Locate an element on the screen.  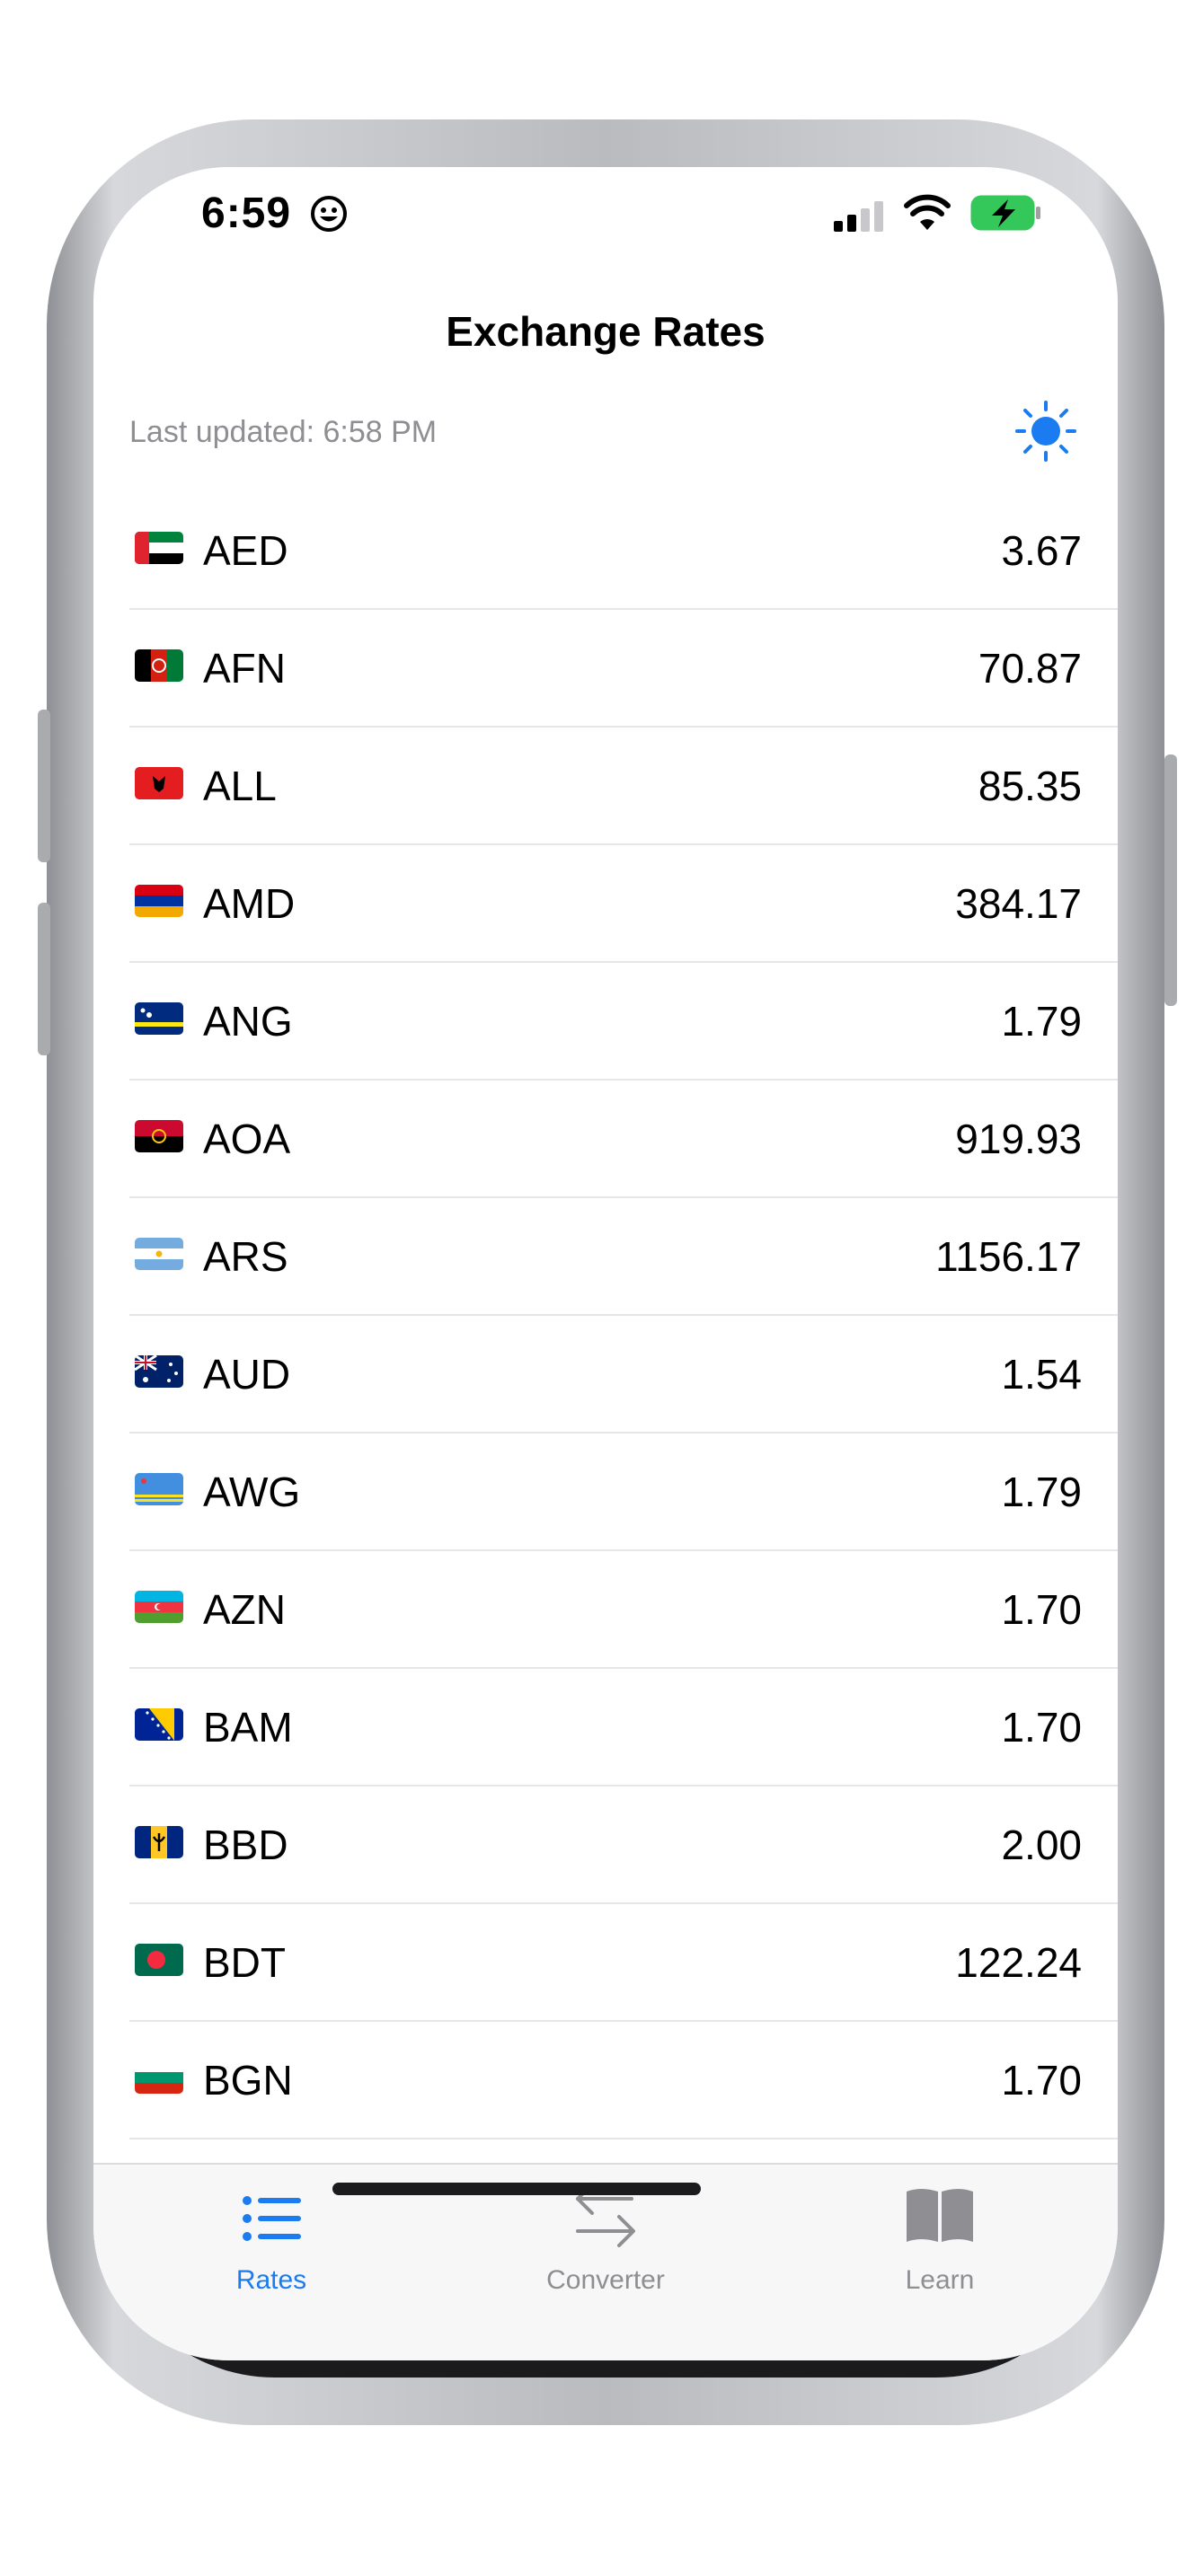
tab-label-rates: Rates is located at coordinates (271, 2280).